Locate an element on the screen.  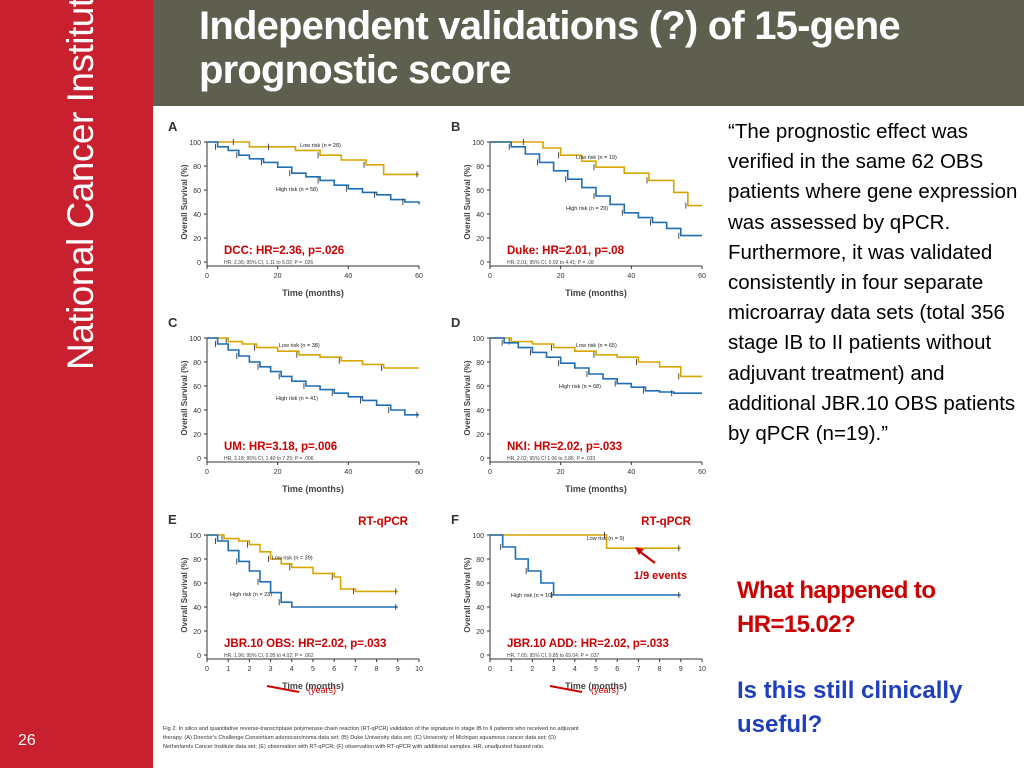
panel-f-y-tick-label: 40 is located at coordinates (480, 608).